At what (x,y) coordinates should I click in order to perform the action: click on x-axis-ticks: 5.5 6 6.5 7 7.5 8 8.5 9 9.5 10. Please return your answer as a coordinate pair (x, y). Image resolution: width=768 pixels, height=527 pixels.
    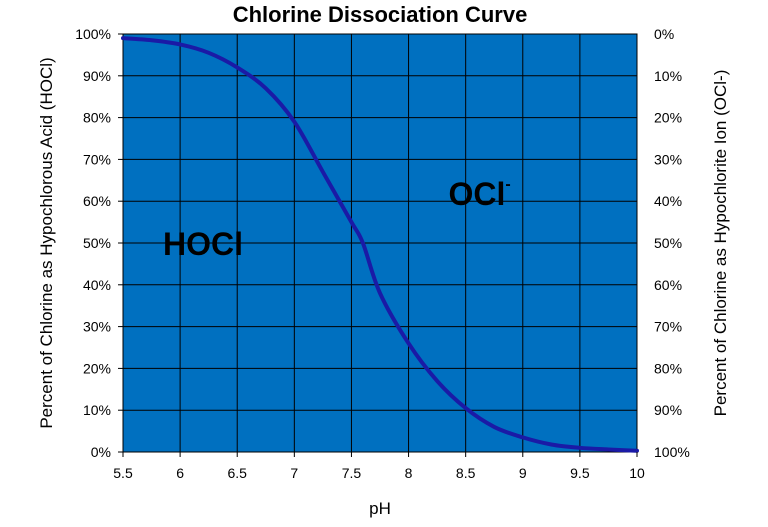
    Looking at the image, I should click on (379, 466).